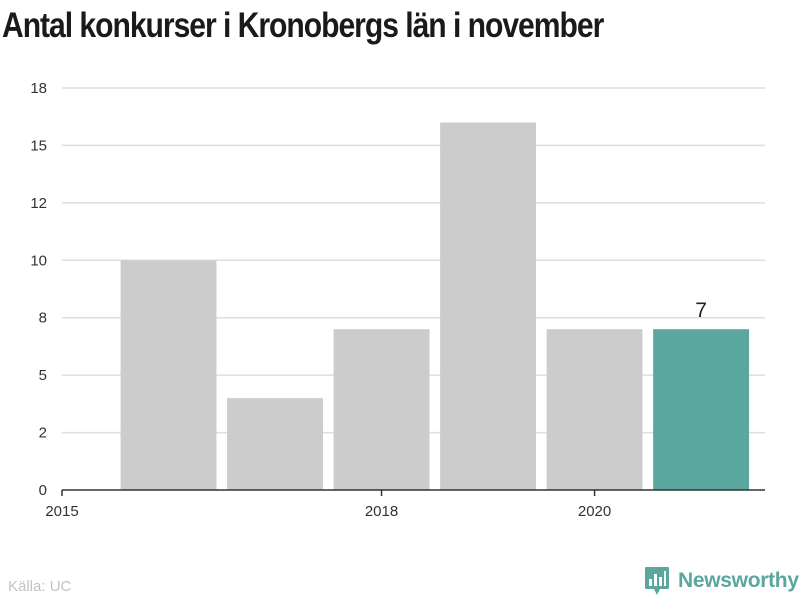 The image size is (800, 600). I want to click on y-tick-label: 10, so click(38, 260).